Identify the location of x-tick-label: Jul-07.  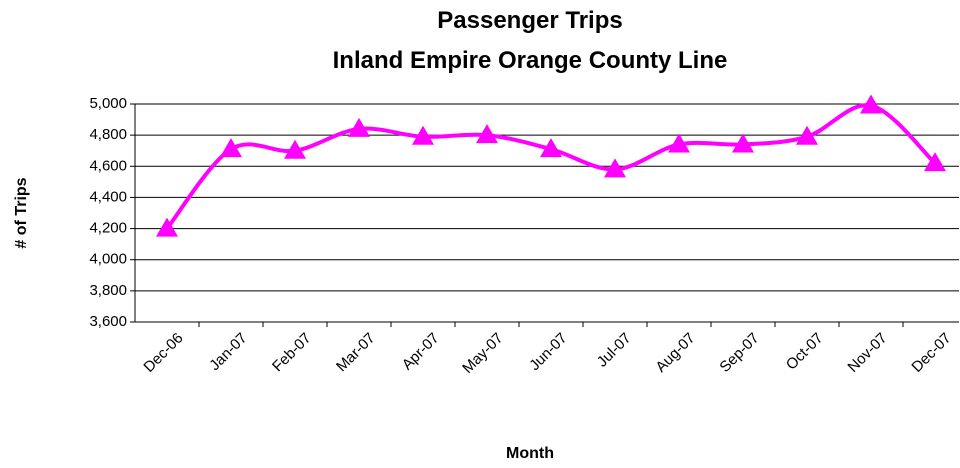
(614, 350).